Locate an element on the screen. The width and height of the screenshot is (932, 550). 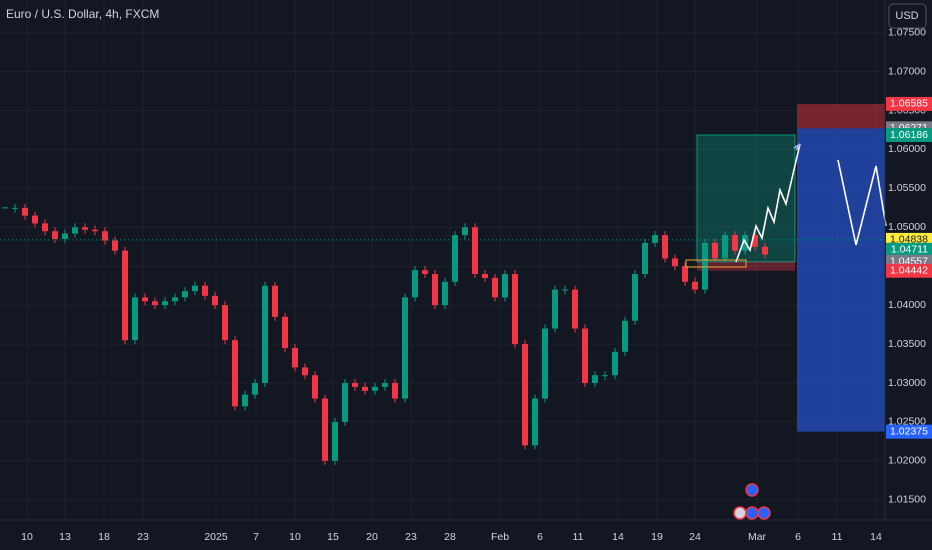
currency-label: USD is located at coordinates (906, 16).